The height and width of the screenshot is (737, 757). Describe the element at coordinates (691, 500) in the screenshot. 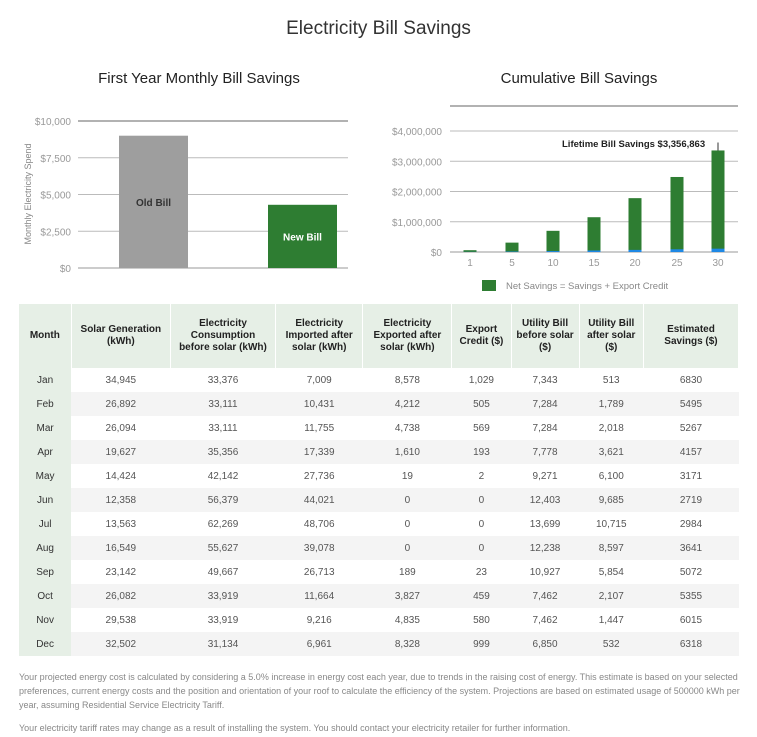

I see `table-cell: 2719` at that location.